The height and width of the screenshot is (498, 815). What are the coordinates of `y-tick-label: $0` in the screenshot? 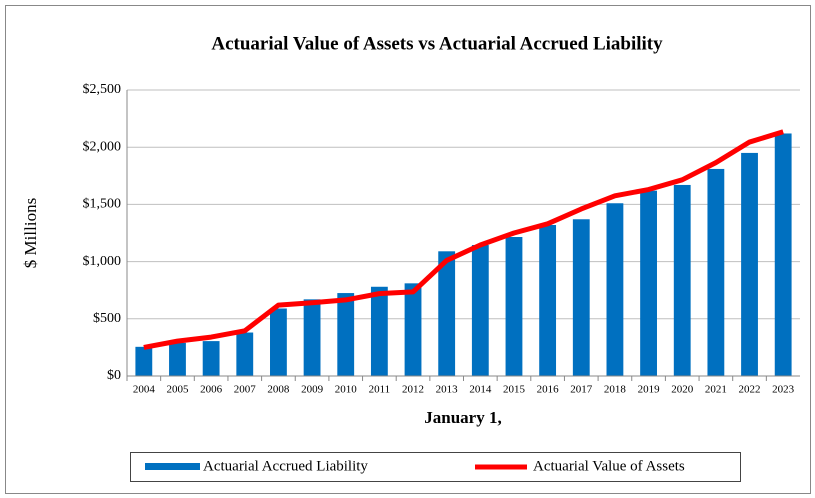 It's located at (114, 375).